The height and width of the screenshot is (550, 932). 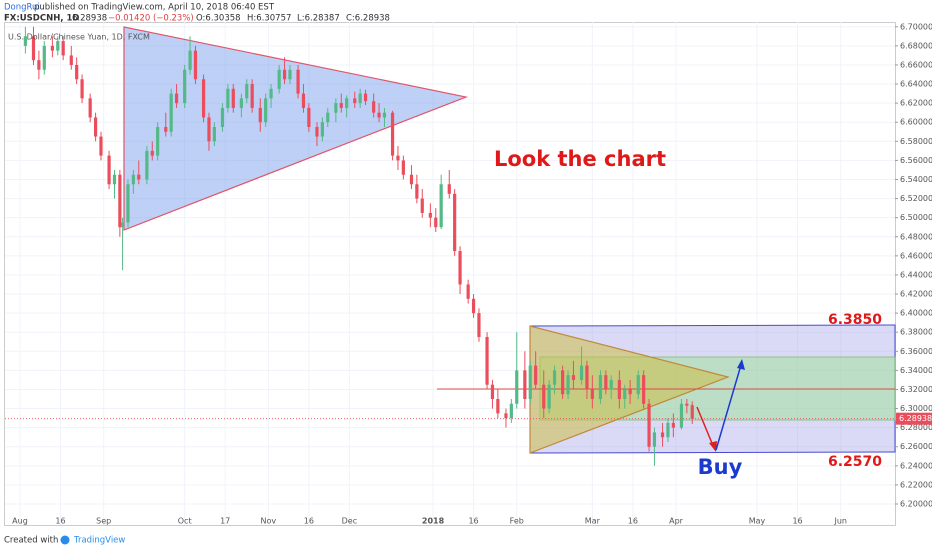 What do you see at coordinates (916, 45) in the screenshot?
I see `y-tick-label: 6.68000` at bounding box center [916, 45].